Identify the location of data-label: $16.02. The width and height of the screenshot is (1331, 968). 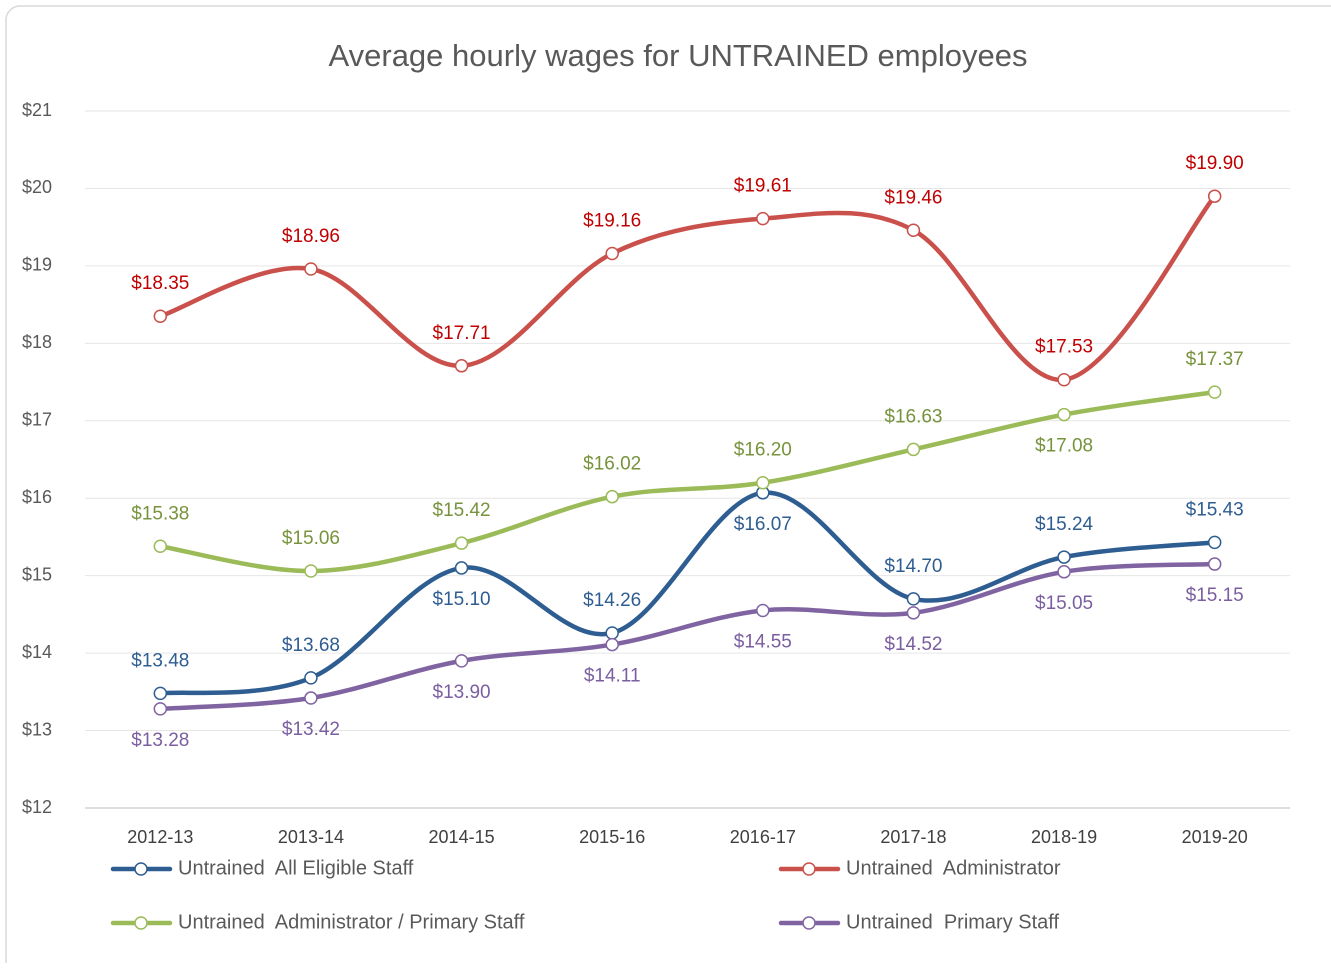
(612, 464).